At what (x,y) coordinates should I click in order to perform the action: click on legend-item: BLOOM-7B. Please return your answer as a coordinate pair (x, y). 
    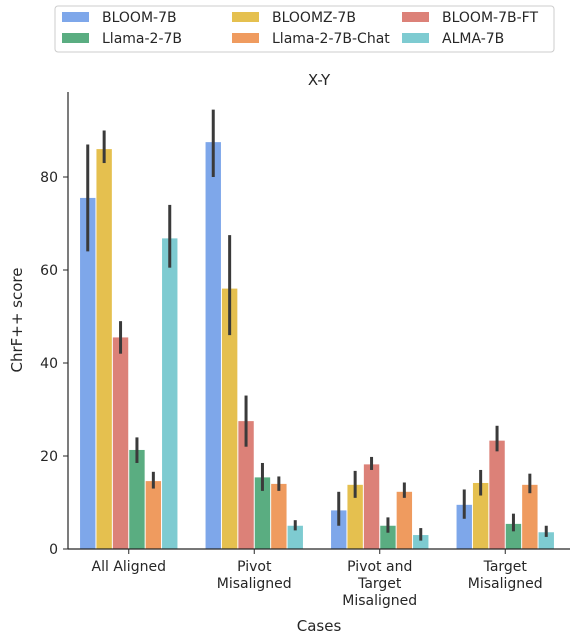
    Looking at the image, I should click on (119, 18).